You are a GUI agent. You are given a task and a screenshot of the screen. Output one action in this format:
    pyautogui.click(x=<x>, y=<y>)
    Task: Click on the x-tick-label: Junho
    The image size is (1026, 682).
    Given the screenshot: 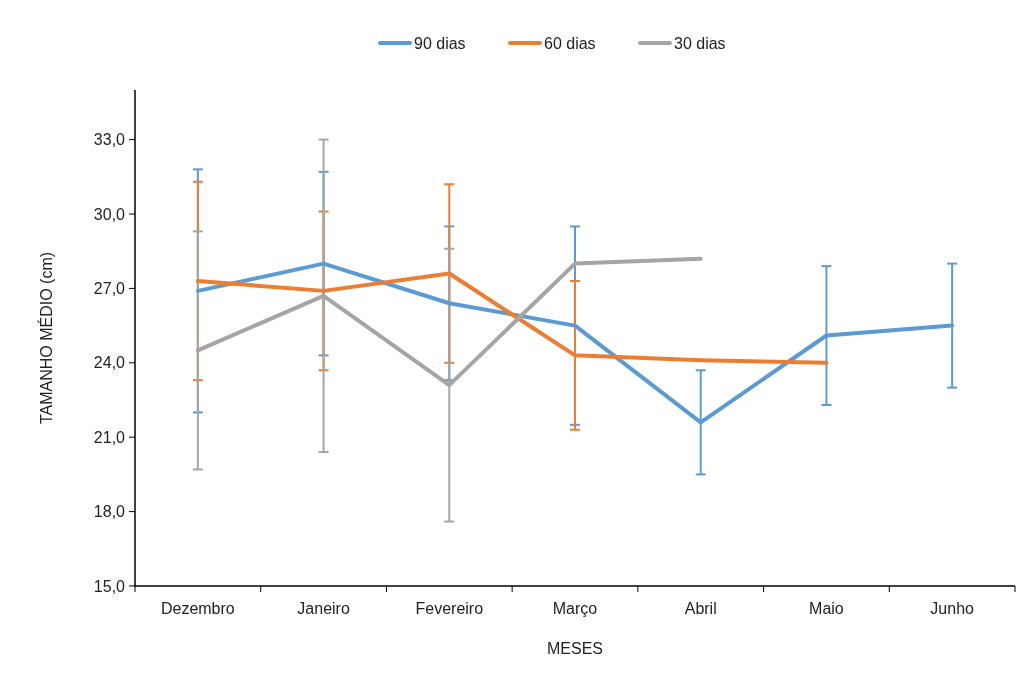 What is the action you would take?
    pyautogui.click(x=952, y=608)
    